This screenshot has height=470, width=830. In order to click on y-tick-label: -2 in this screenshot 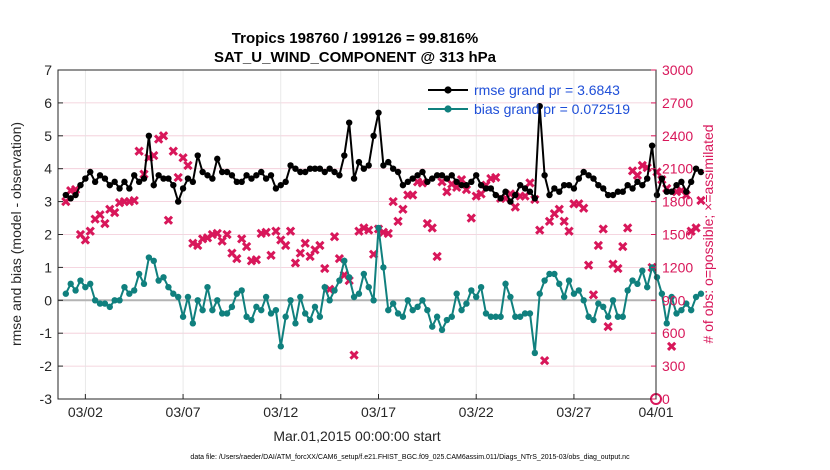, I will do `click(46, 366)`.